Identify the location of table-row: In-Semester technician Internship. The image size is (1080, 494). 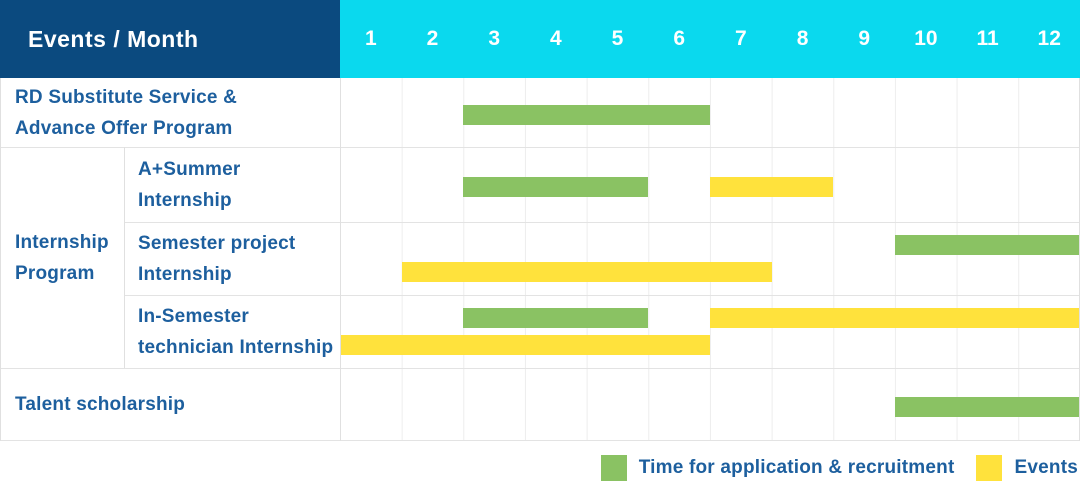
(540, 331).